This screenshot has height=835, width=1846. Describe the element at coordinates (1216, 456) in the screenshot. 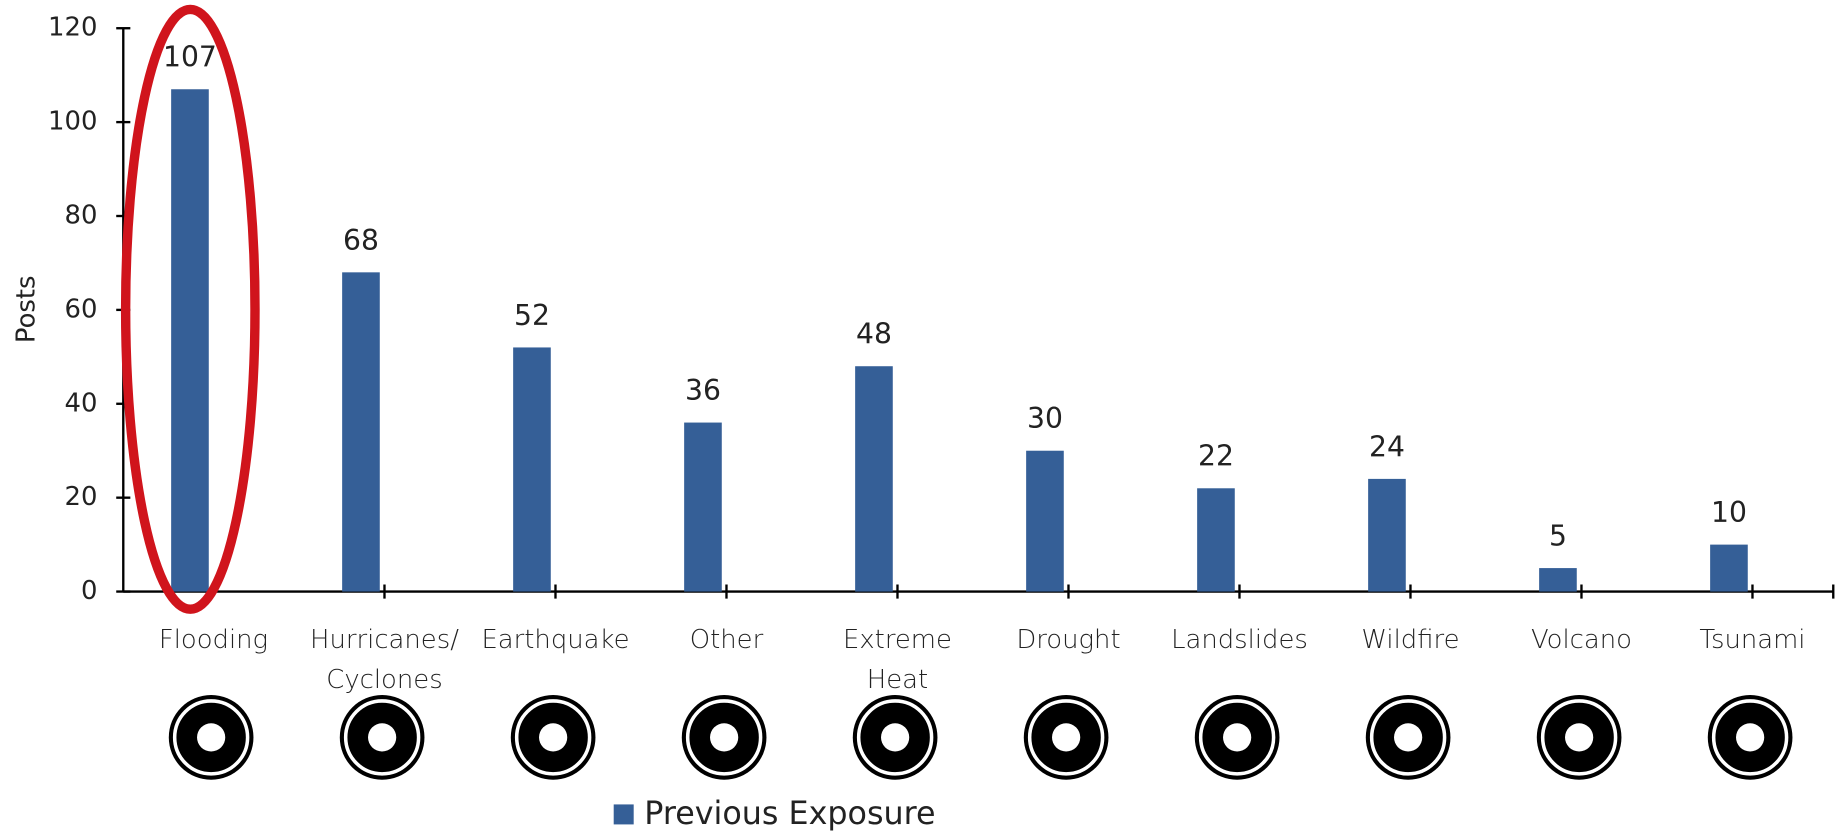

I see `value-label: 22` at that location.